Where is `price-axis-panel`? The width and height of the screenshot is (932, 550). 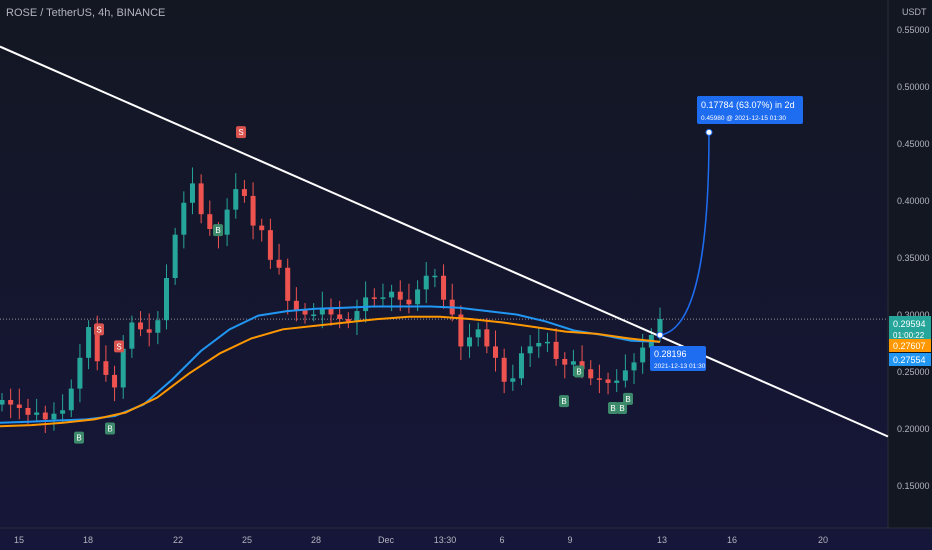 price-axis-panel is located at coordinates (910, 264).